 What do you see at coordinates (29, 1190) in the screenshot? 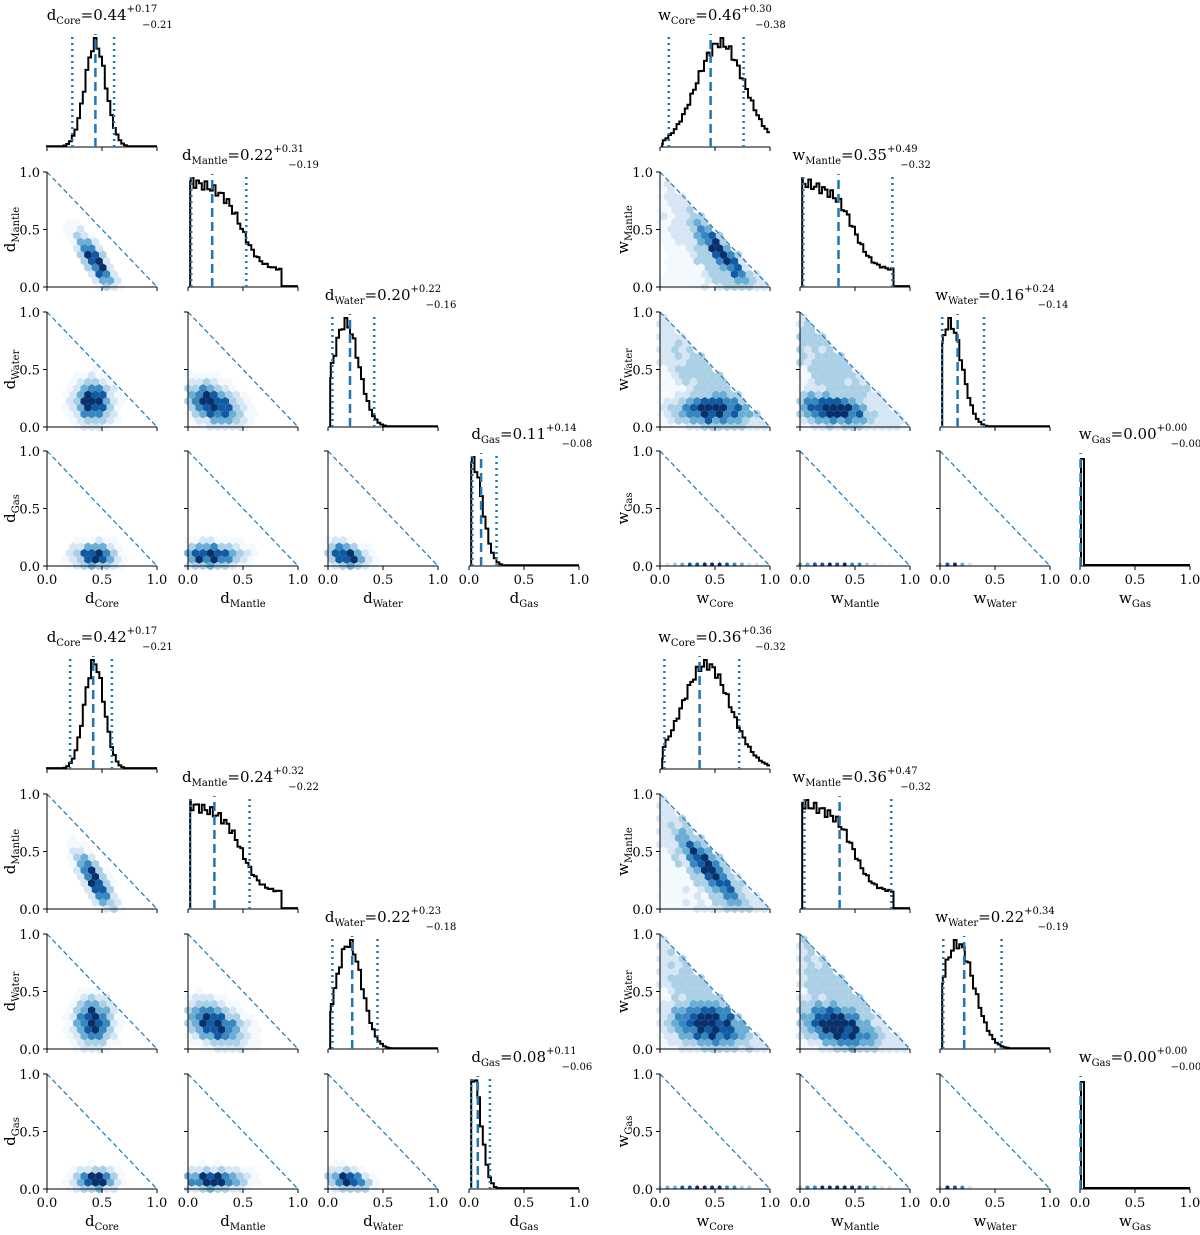
I see `y-tick-label: 0.0` at bounding box center [29, 1190].